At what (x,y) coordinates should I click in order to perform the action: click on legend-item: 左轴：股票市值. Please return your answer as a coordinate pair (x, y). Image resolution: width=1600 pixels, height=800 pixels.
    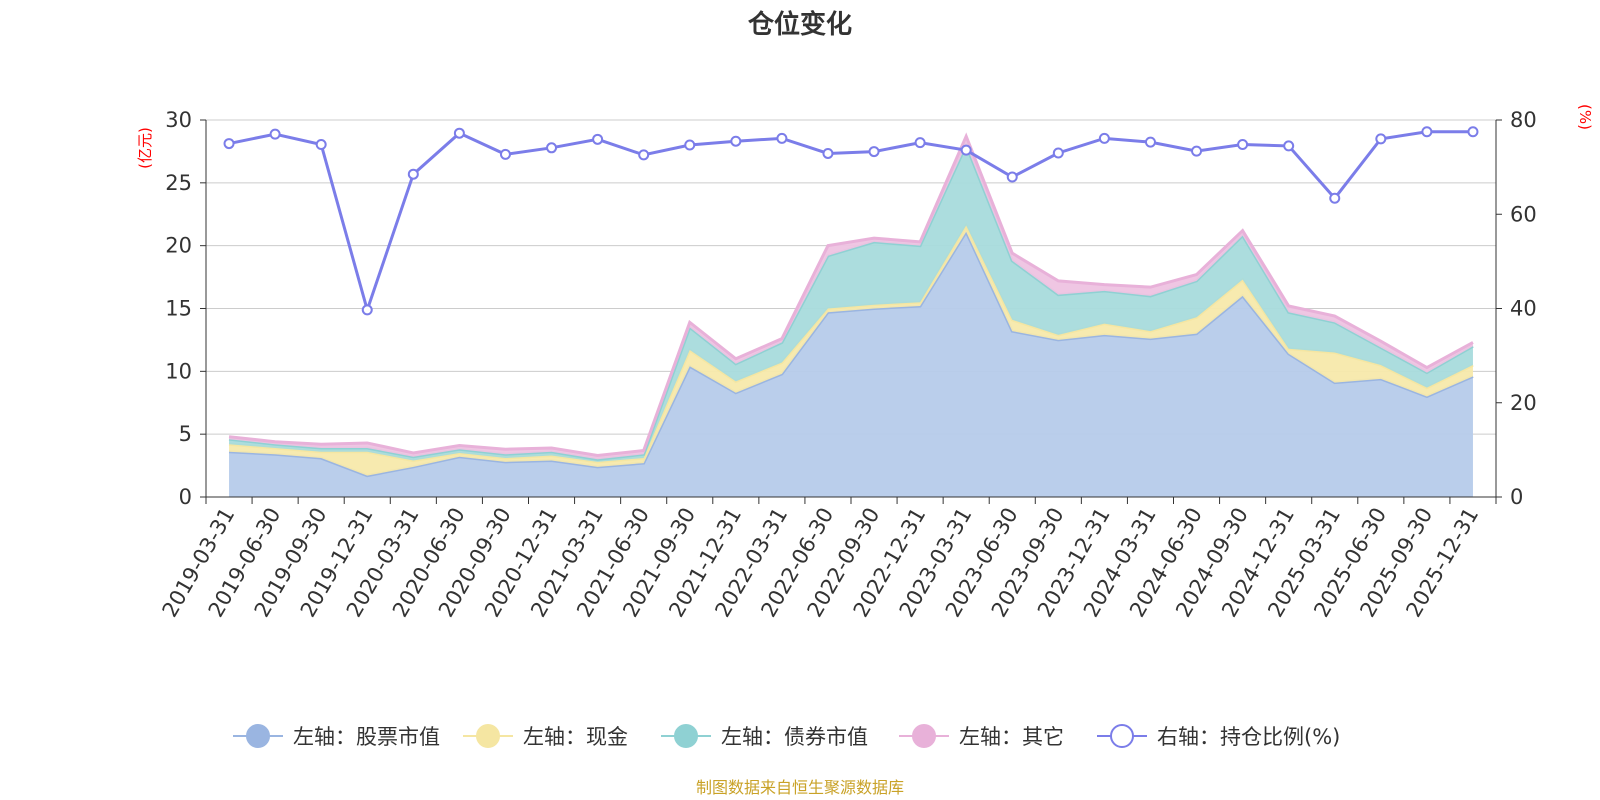
    Looking at the image, I should click on (336, 736).